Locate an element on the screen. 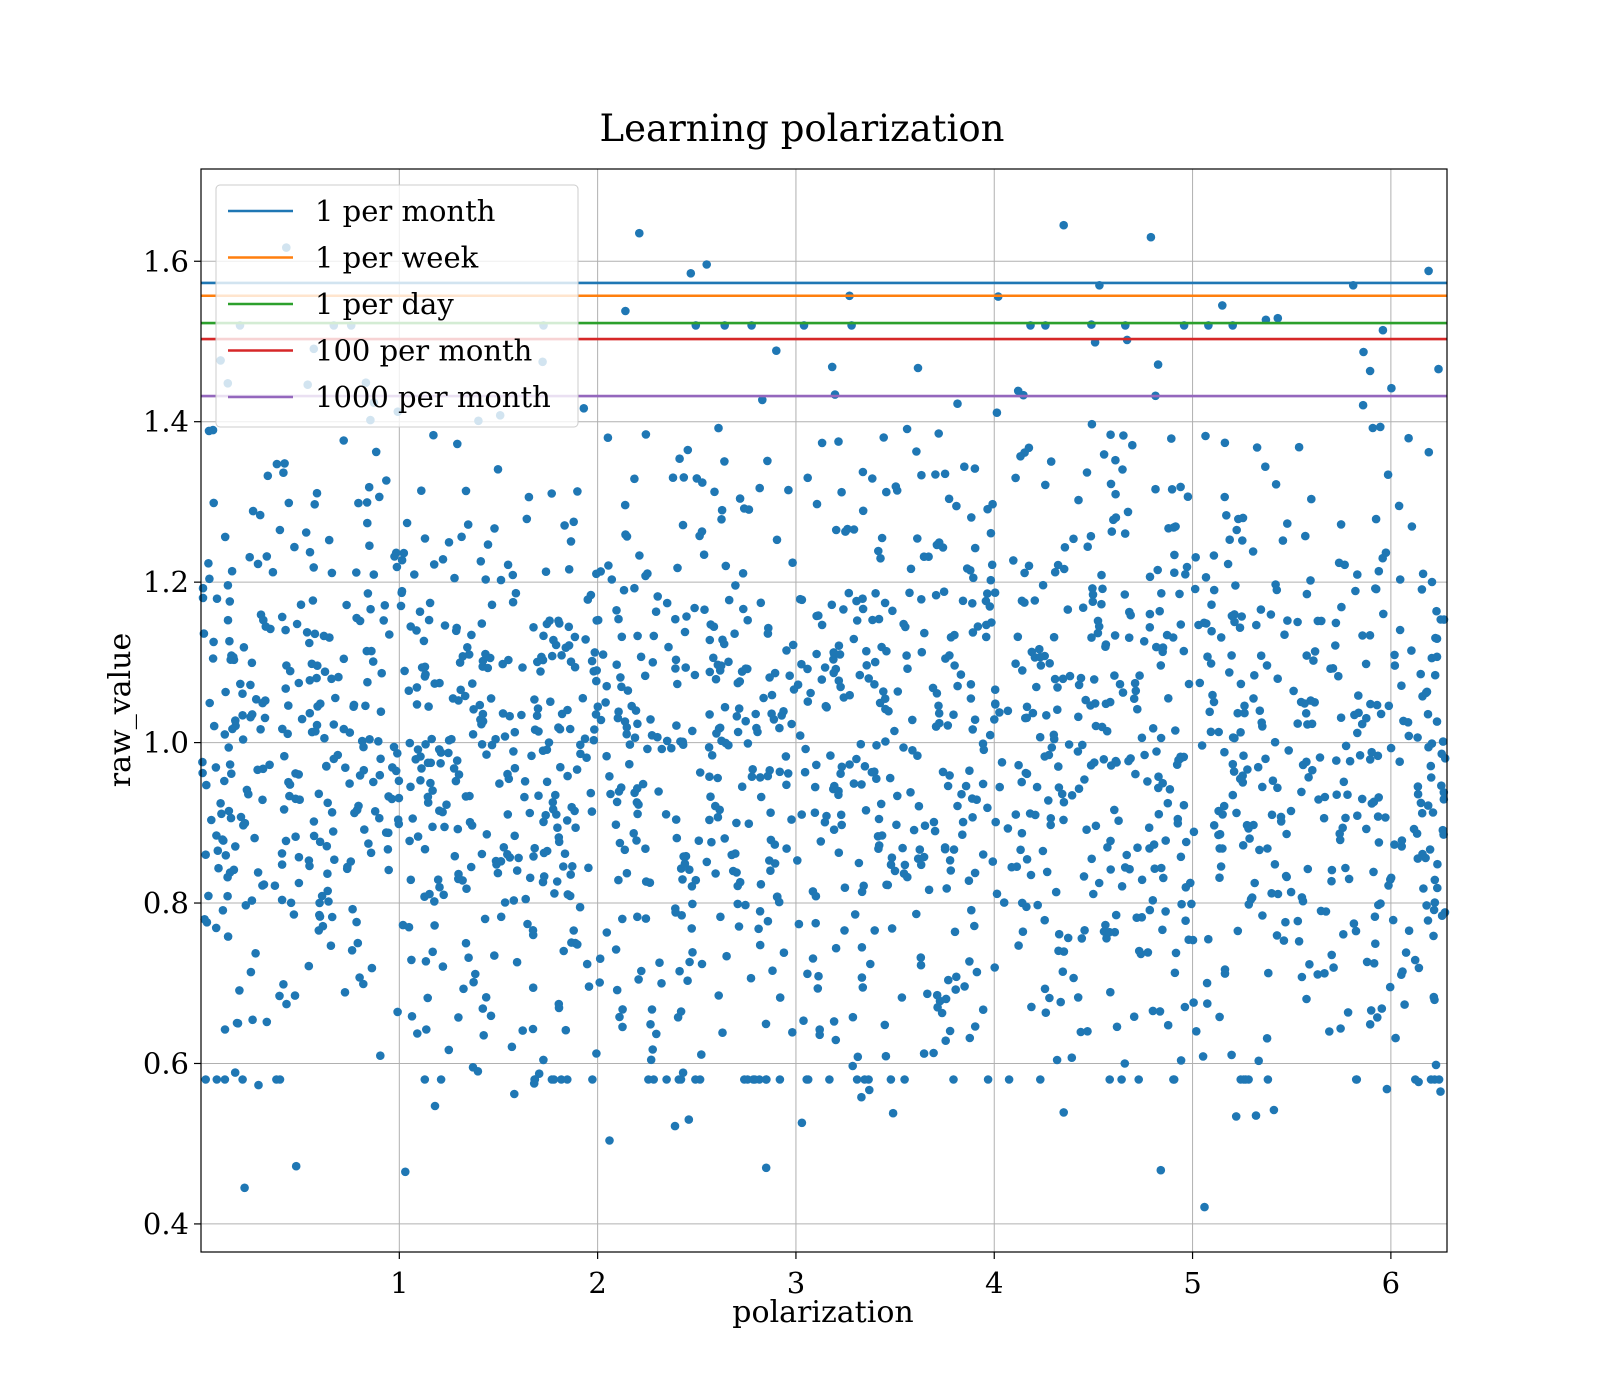 The width and height of the screenshot is (1600, 1400). x-tick-label: 1 is located at coordinates (399, 1283).